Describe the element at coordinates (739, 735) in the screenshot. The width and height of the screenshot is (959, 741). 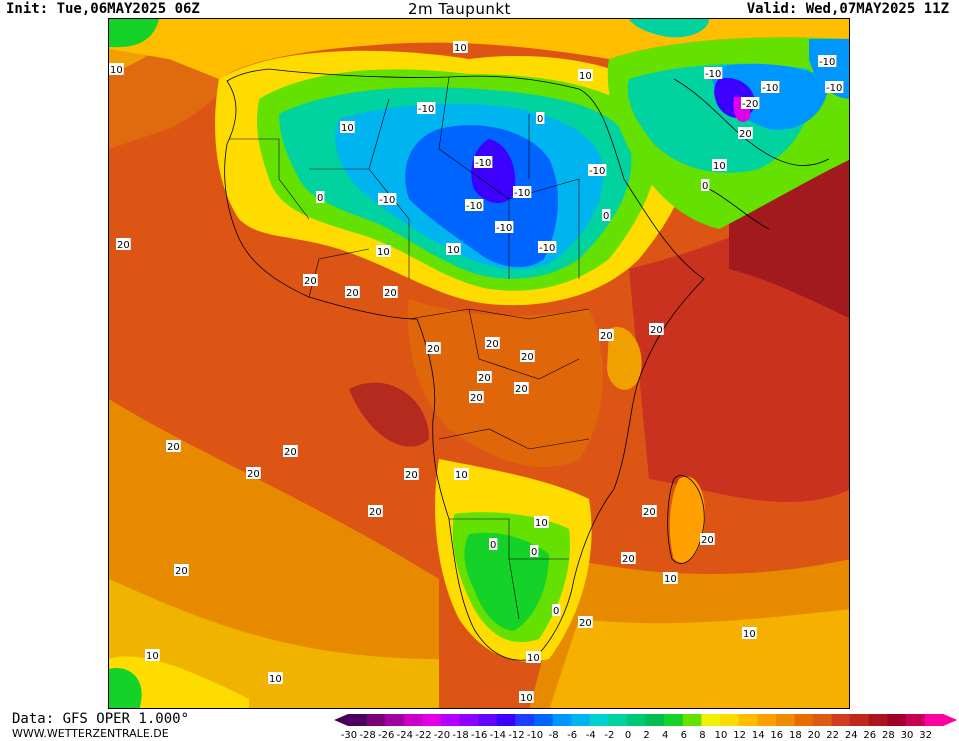
I see `legend-tick-label: 12` at that location.